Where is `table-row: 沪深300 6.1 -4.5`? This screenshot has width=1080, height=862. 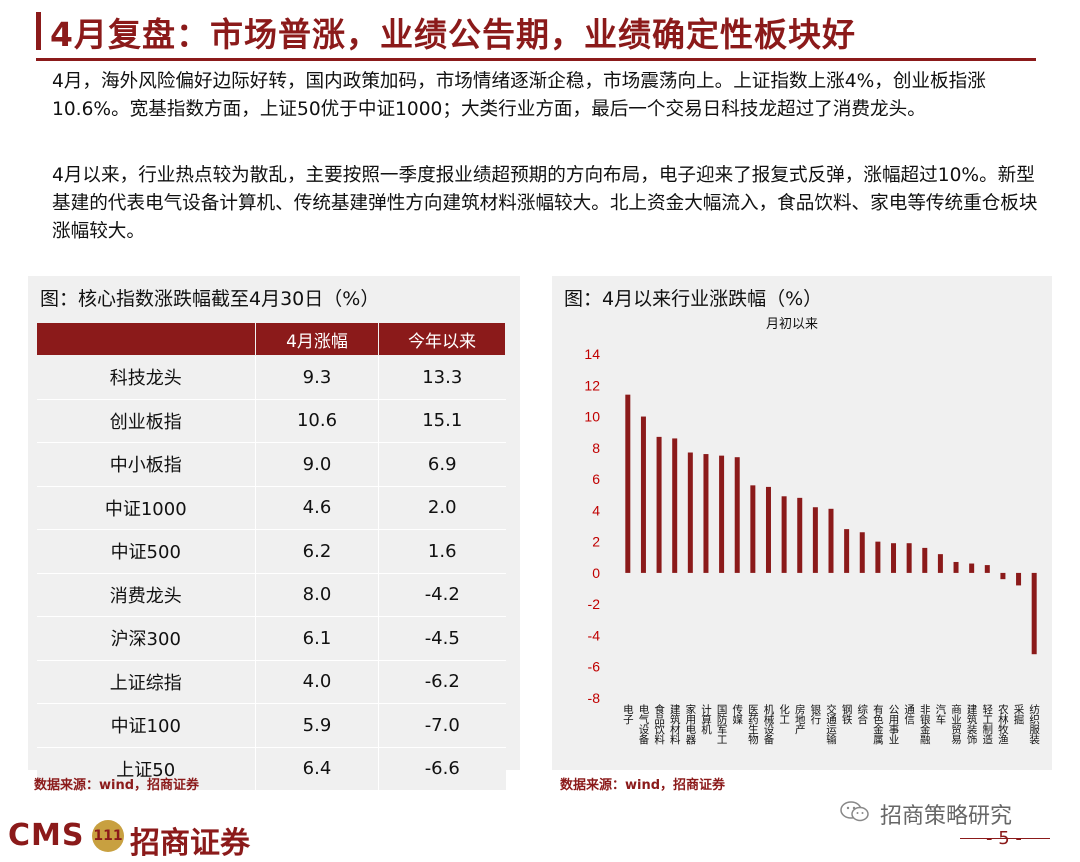 table-row: 沪深300 6.1 -4.5 is located at coordinates (271, 638).